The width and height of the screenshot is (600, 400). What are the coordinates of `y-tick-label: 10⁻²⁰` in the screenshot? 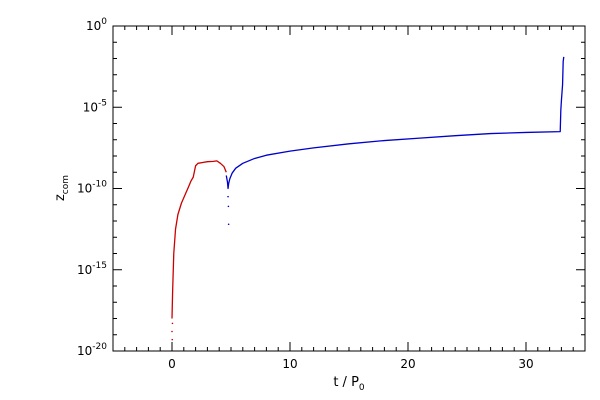 It's located at (92, 350).